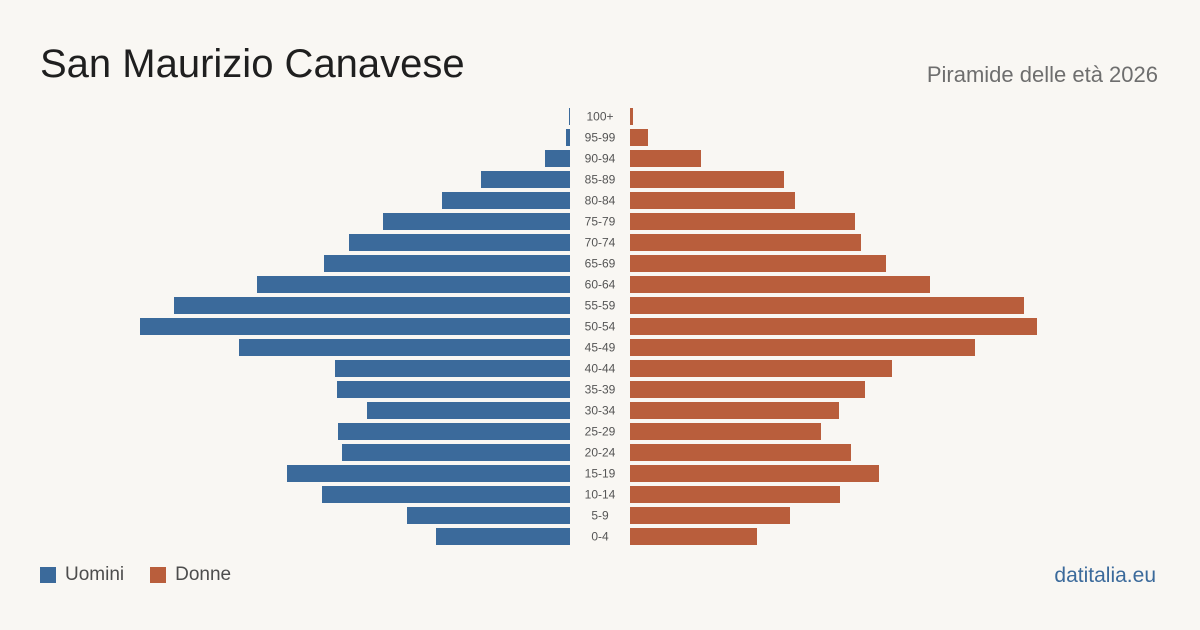 The height and width of the screenshot is (630, 1200). I want to click on legend: Uomini Donne, so click(148, 575).